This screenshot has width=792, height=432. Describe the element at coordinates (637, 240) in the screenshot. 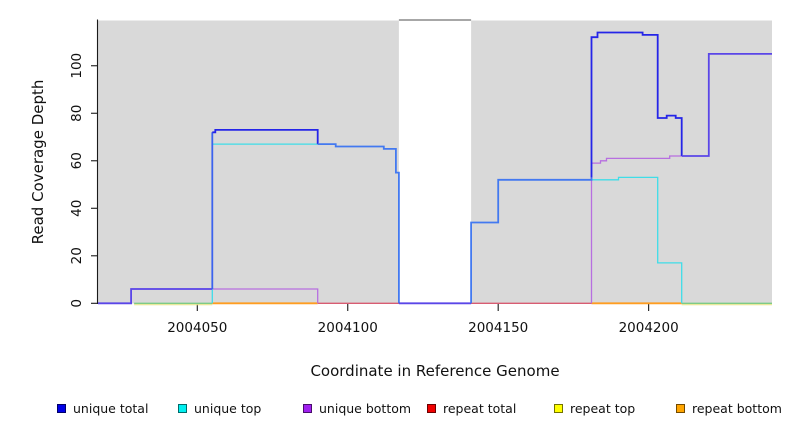

I see `unique-top-line-right-line` at that location.